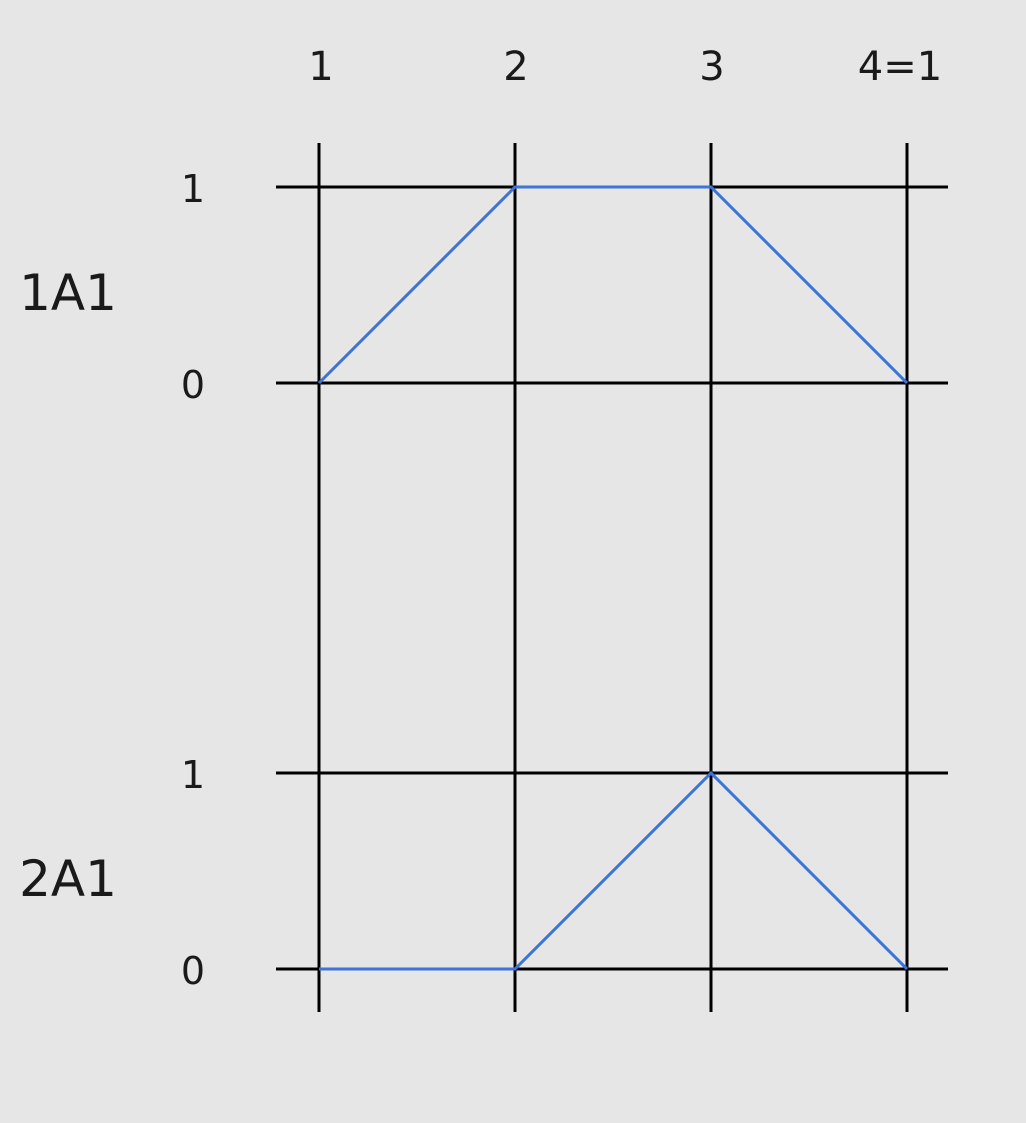 The width and height of the screenshot is (1026, 1123). What do you see at coordinates (711, 67) in the screenshot?
I see `step-label-3: 3` at bounding box center [711, 67].